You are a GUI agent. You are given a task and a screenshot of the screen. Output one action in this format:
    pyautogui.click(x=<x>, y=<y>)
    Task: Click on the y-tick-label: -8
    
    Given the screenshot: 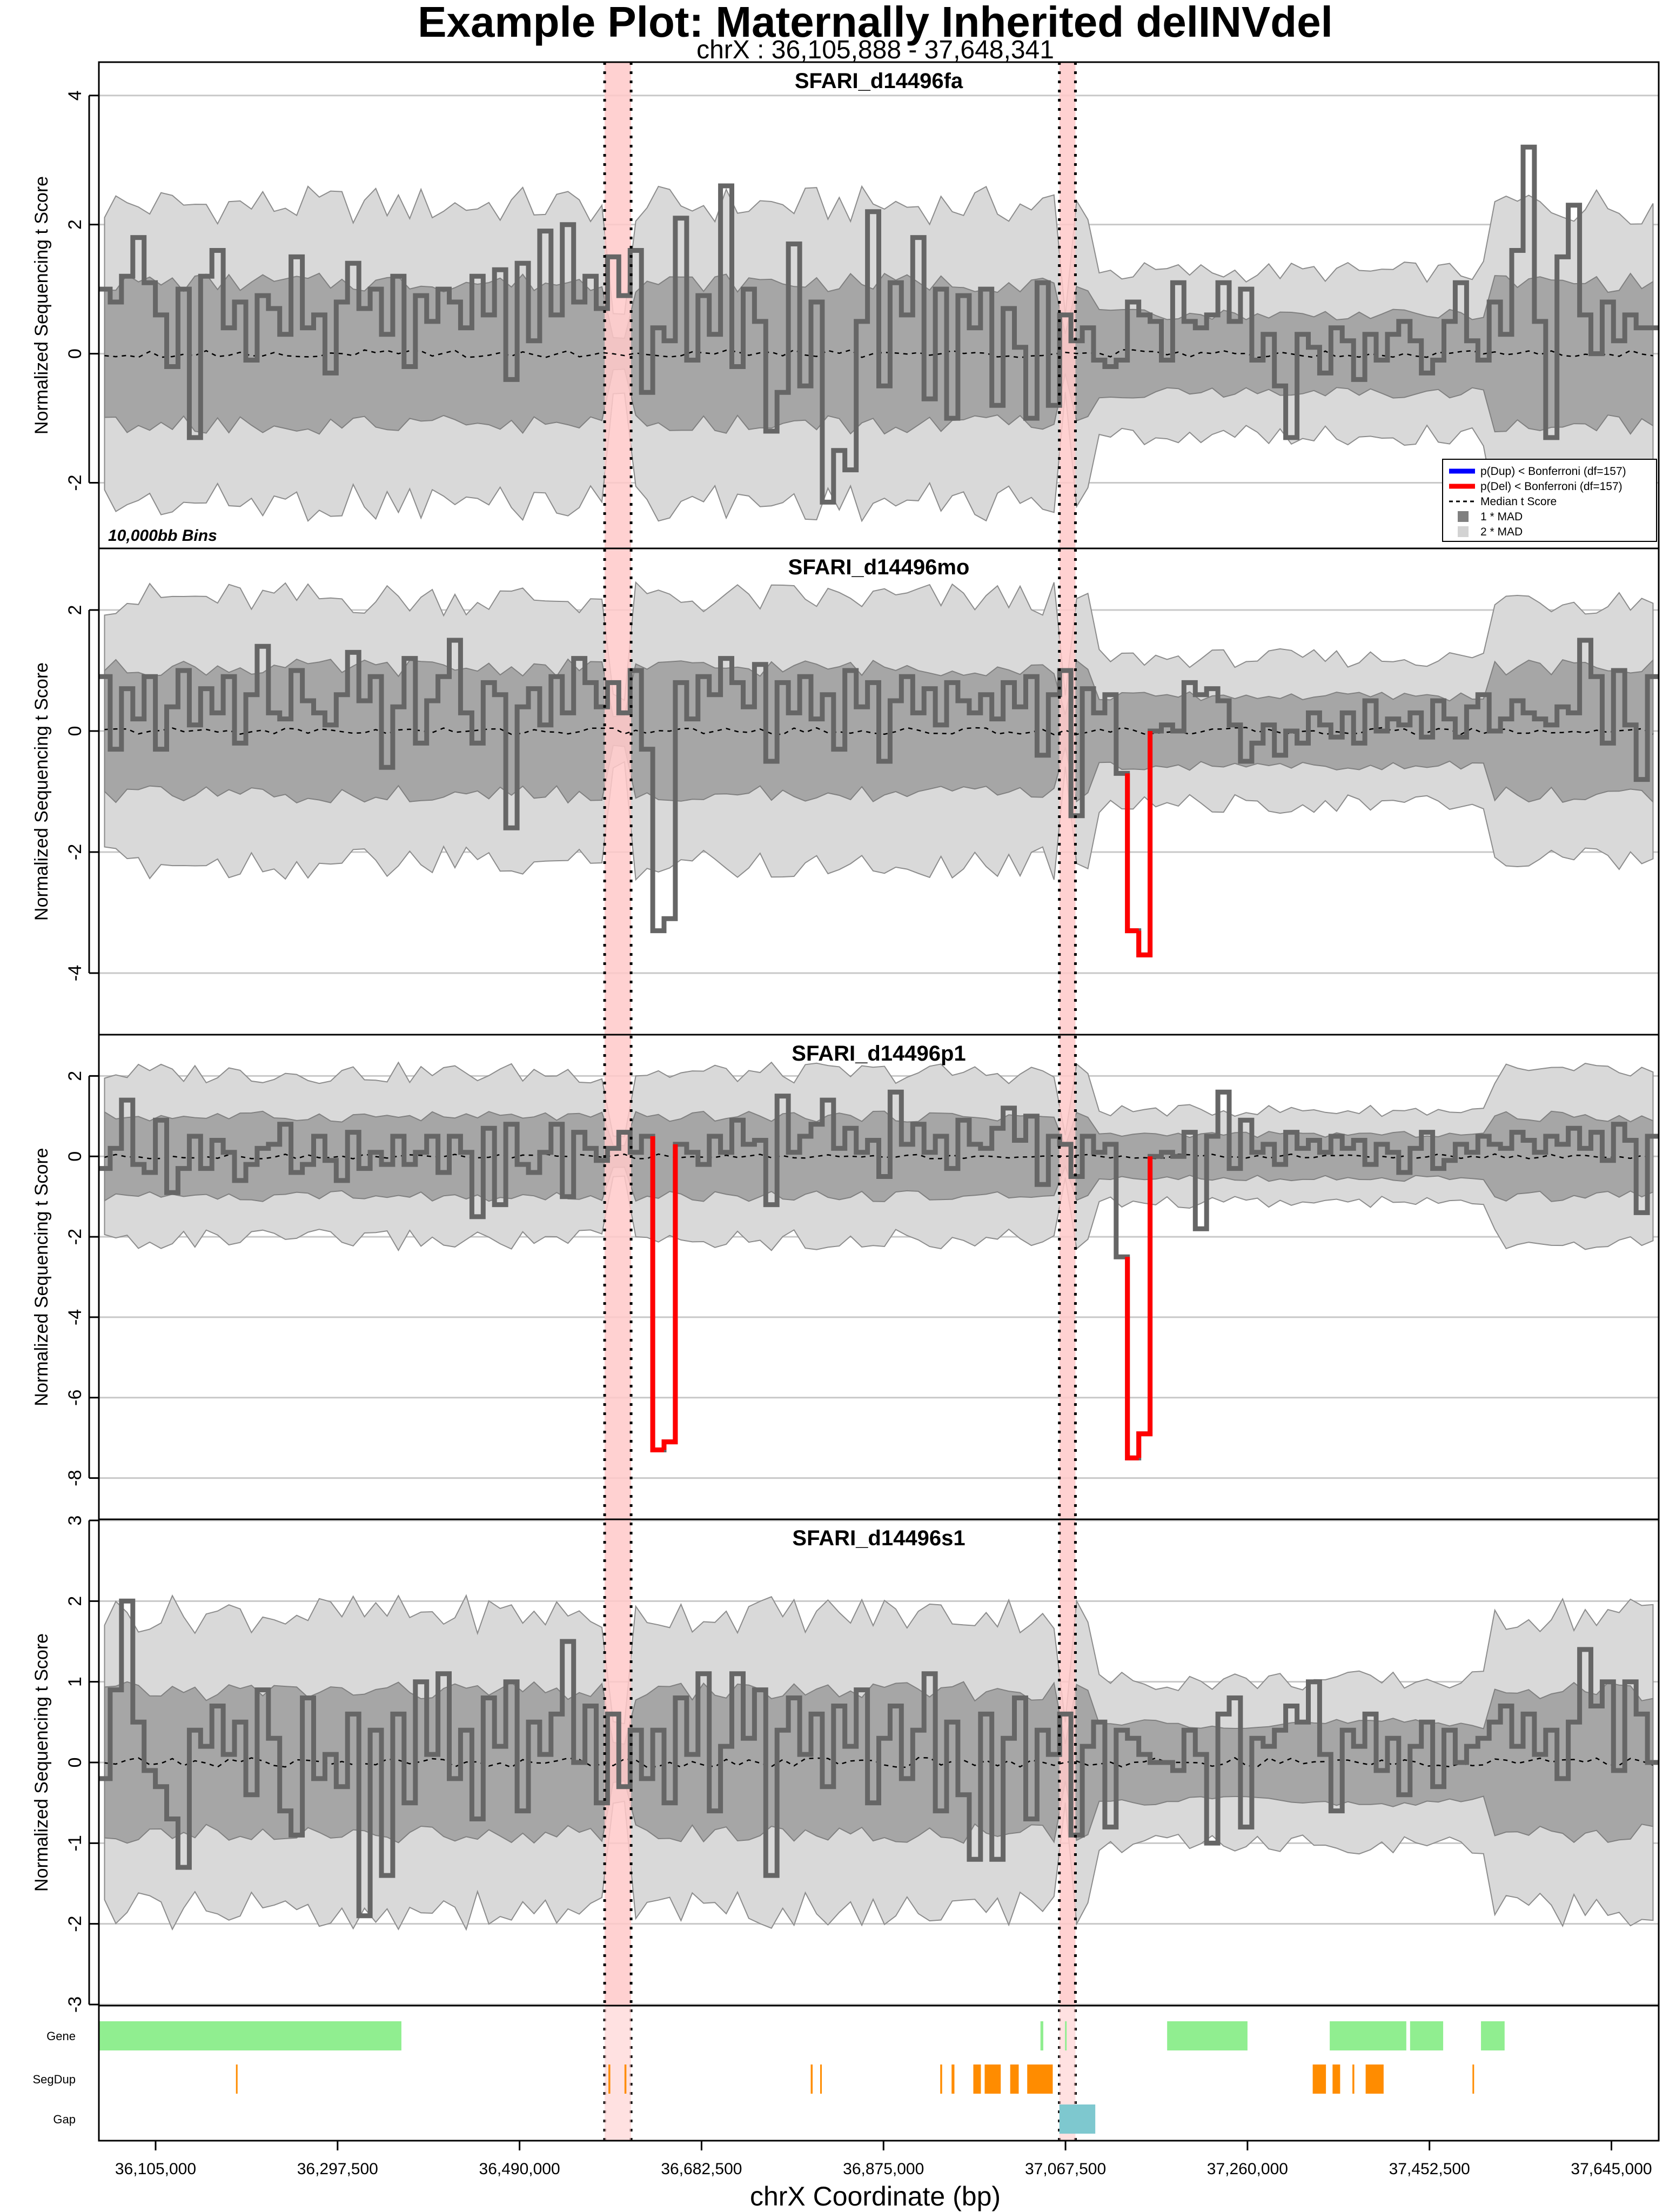 What is the action you would take?
    pyautogui.click(x=75, y=1478)
    